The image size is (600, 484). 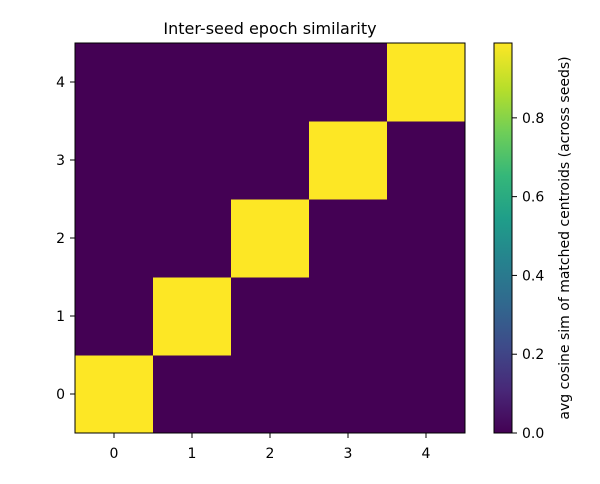 What do you see at coordinates (114, 454) in the screenshot?
I see `x-tick-label: 0` at bounding box center [114, 454].